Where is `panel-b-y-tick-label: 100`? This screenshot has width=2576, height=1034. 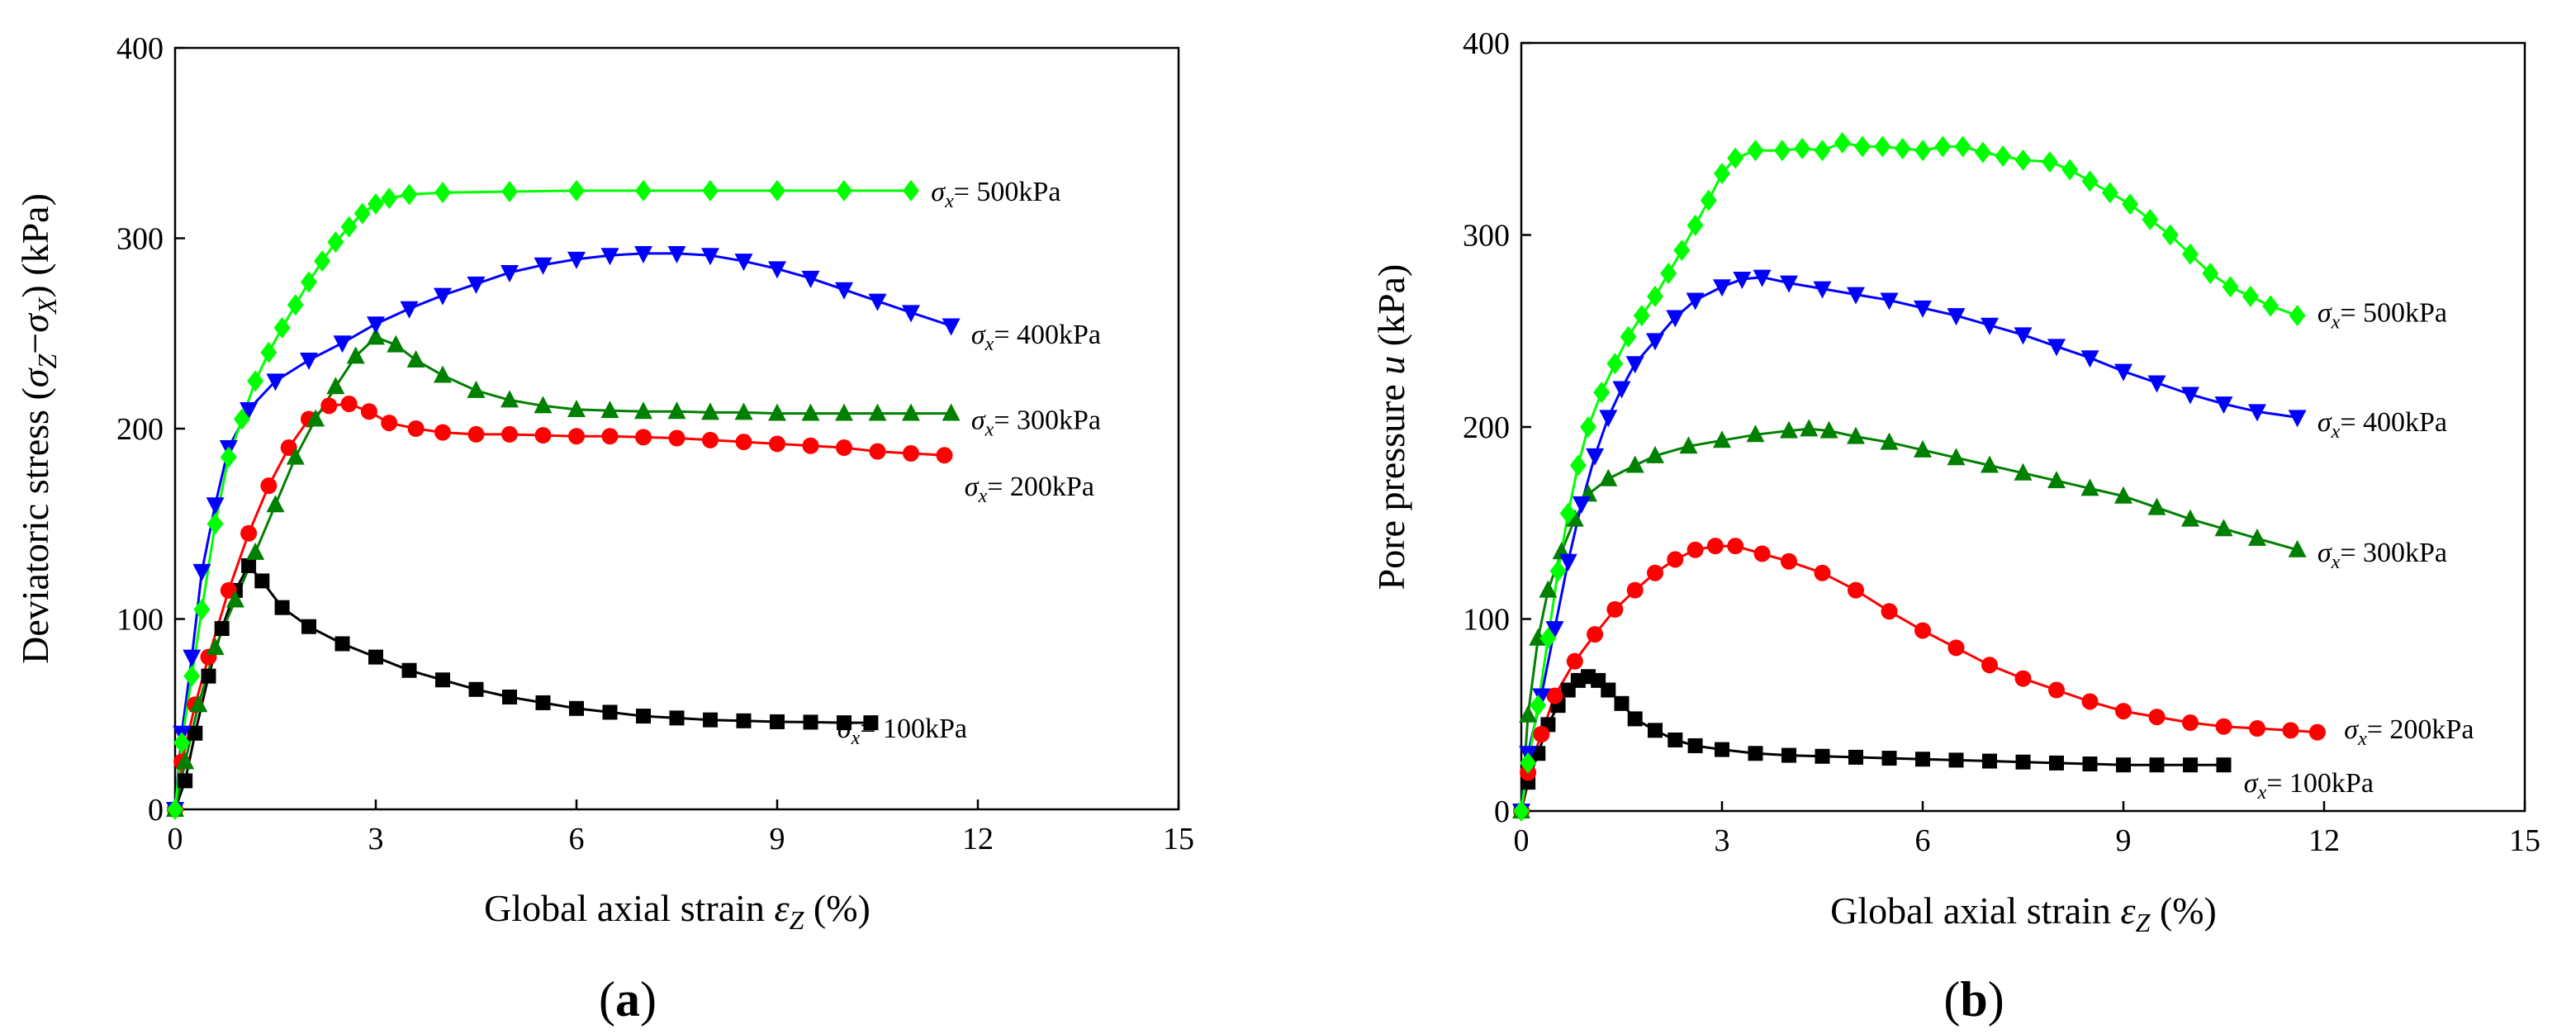
panel-b-y-tick-label: 100 is located at coordinates (1486, 620).